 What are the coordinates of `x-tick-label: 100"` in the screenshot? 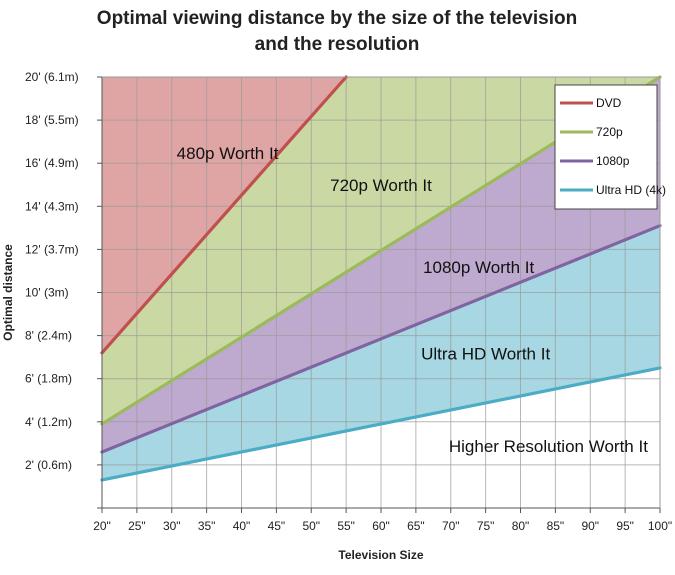 It's located at (660, 526).